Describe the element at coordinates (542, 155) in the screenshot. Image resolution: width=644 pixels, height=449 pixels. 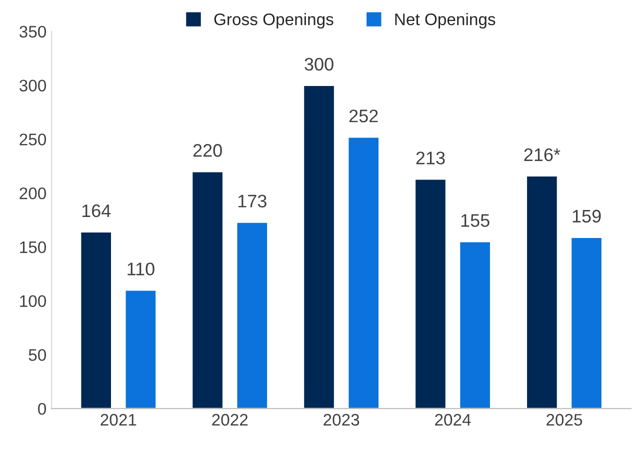
I see `data-label: 216*` at that location.